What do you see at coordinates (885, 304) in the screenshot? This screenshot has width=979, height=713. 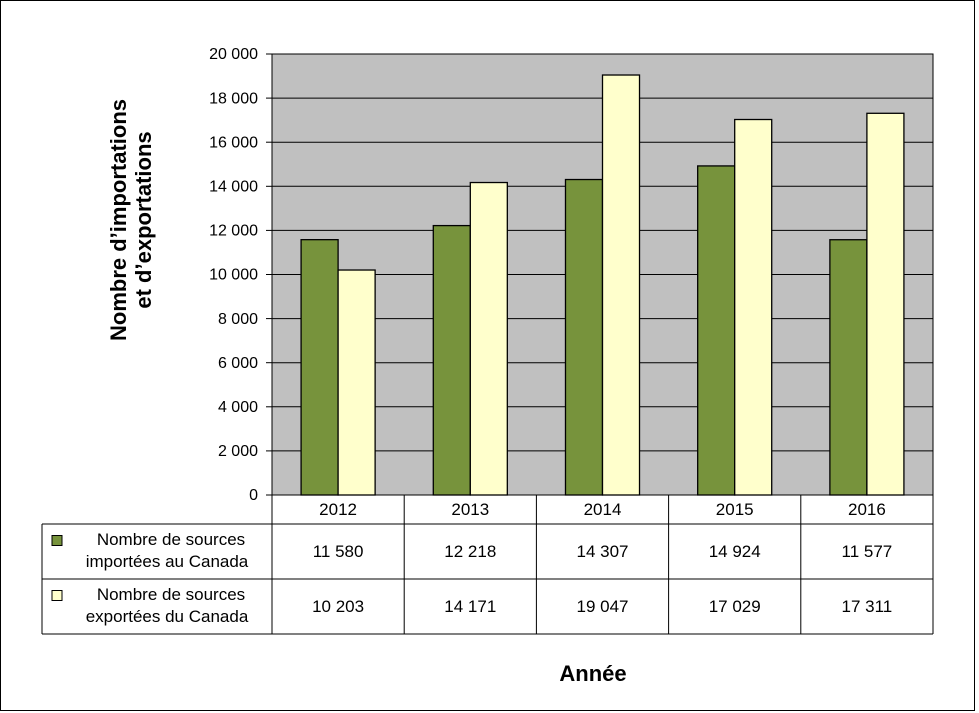 I see `bar-series2-2016` at bounding box center [885, 304].